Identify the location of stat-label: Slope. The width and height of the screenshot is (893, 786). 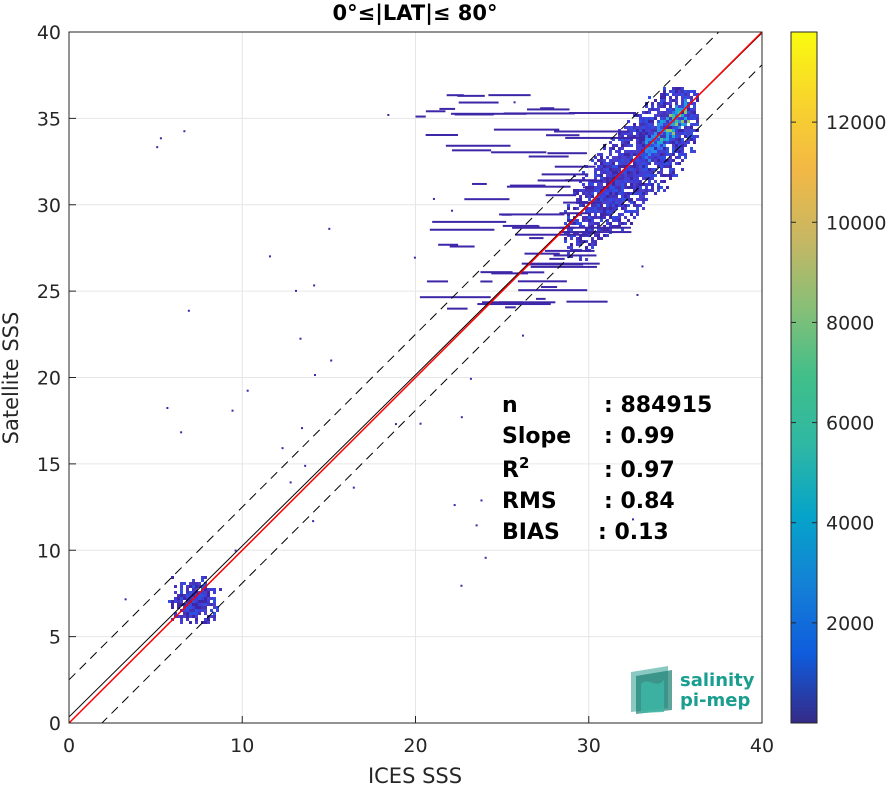
(536, 436).